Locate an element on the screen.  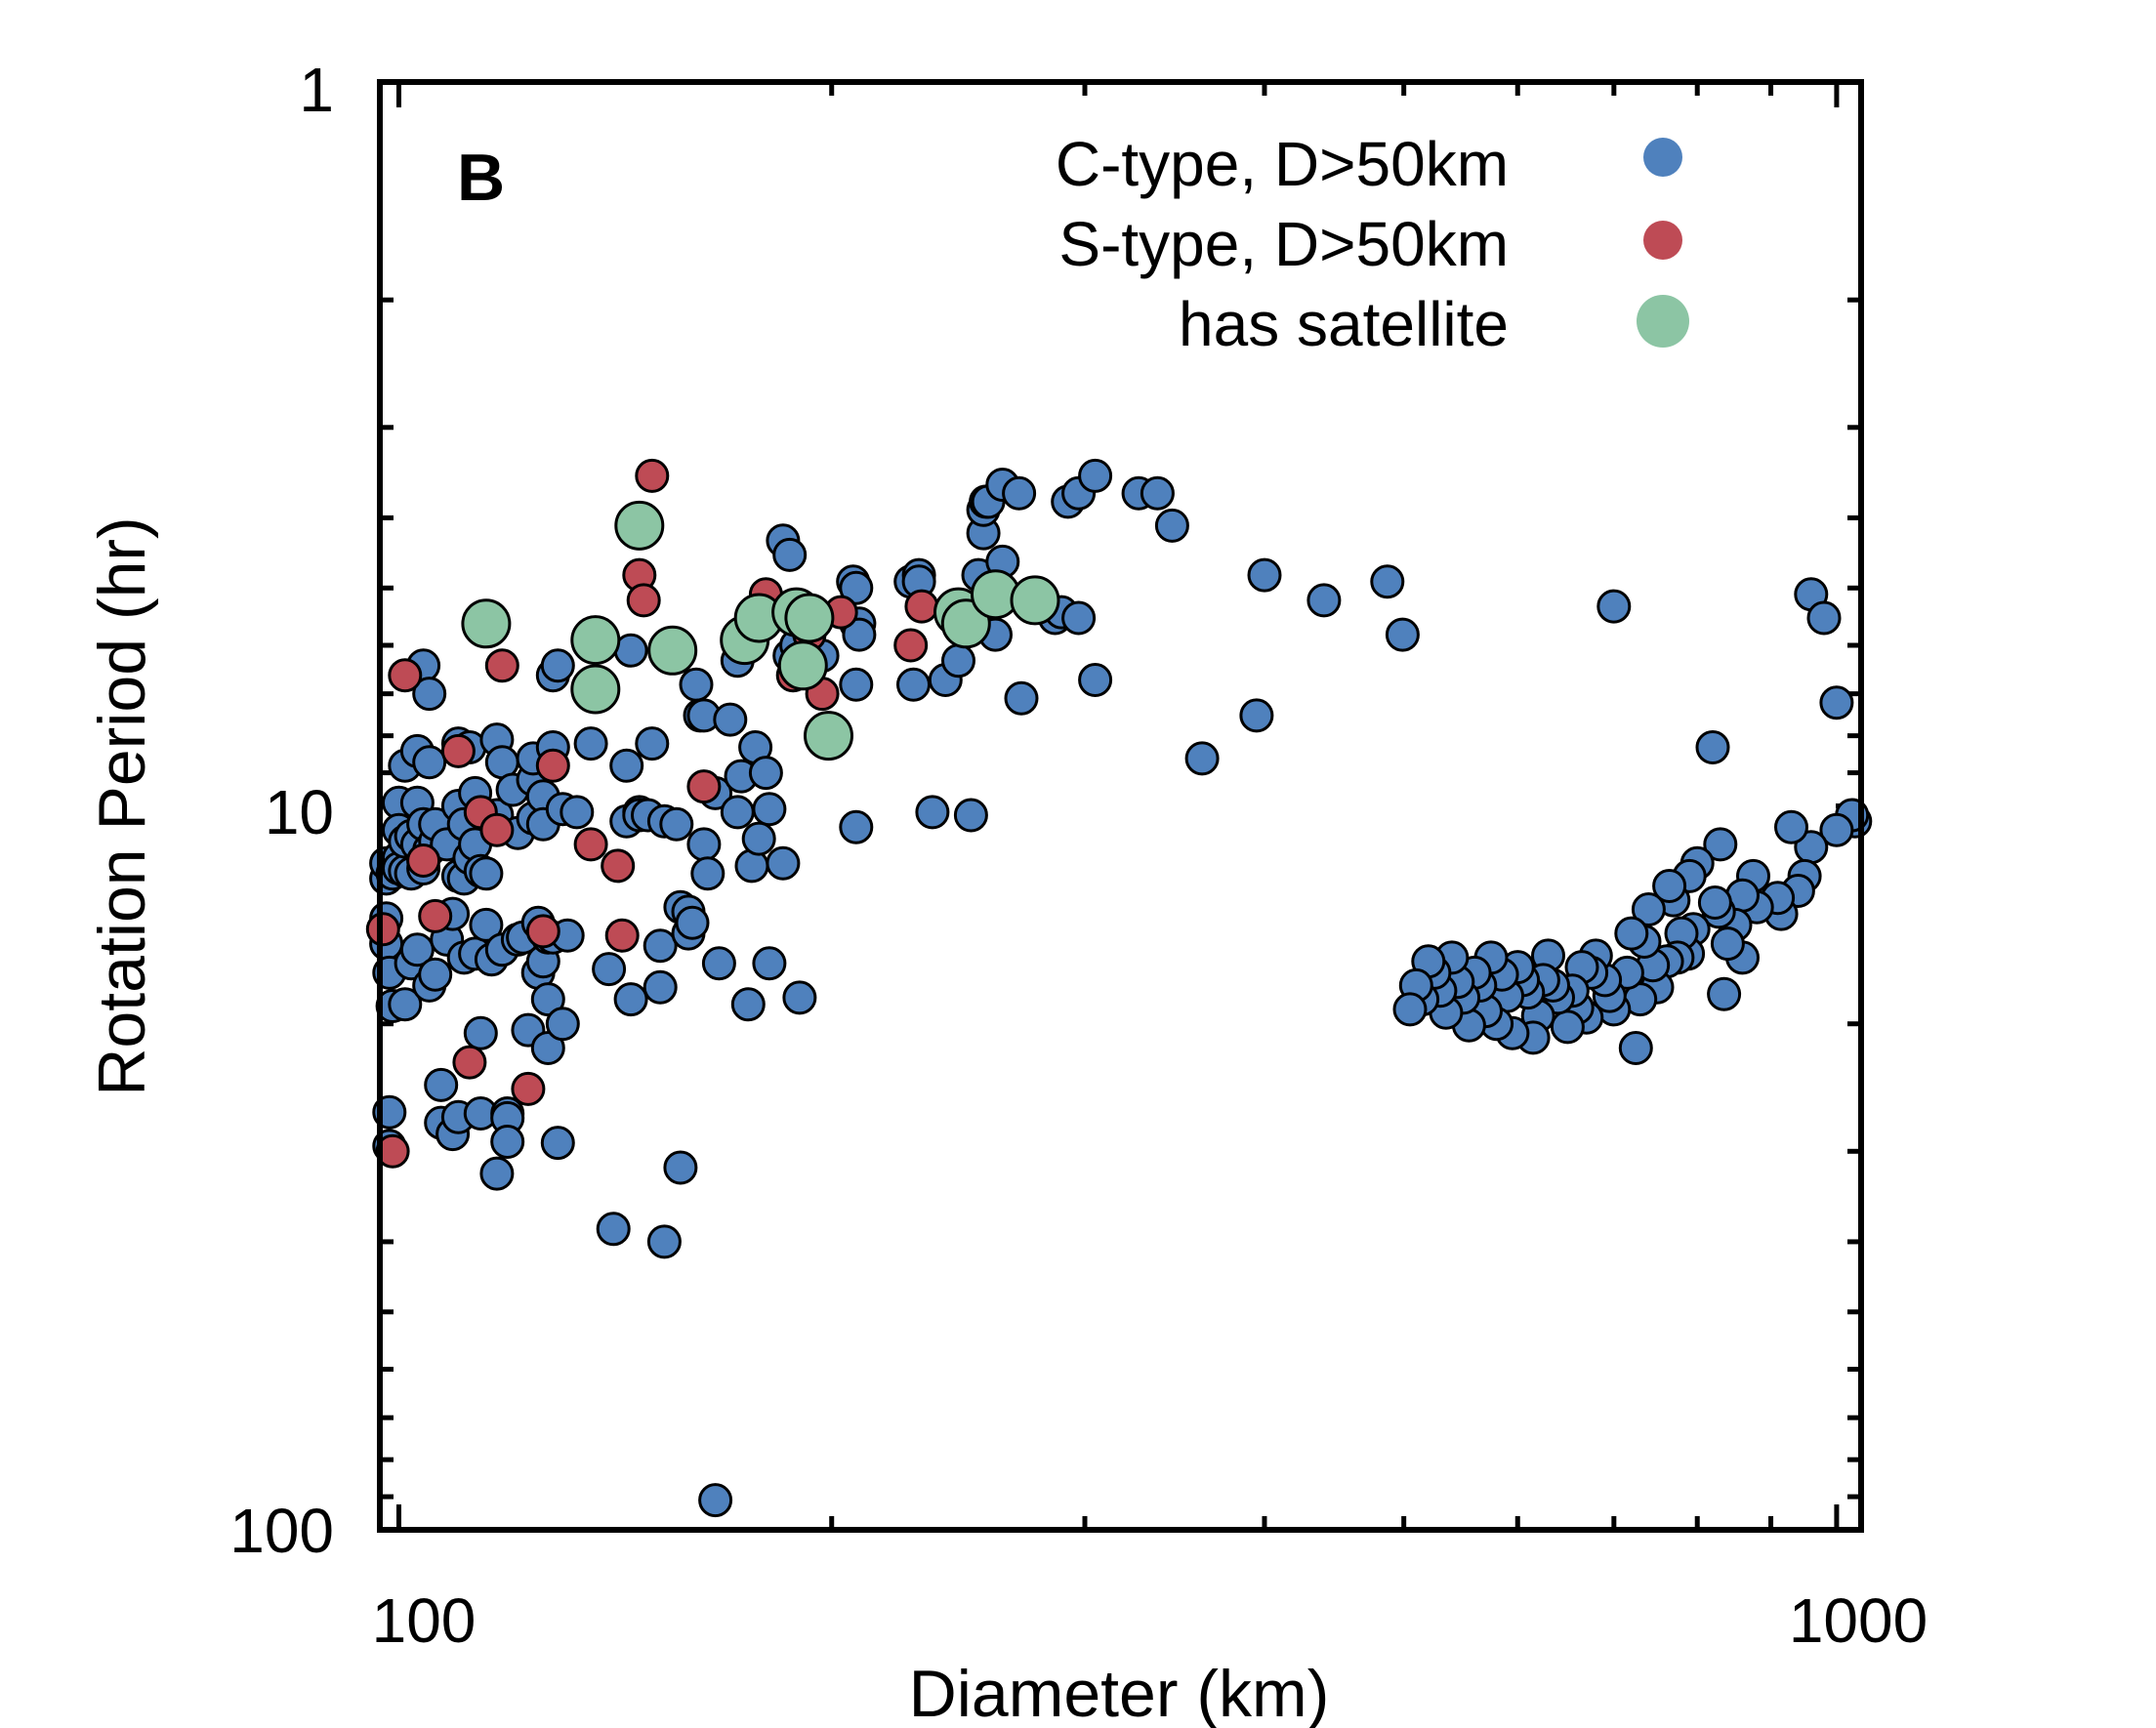
legend-label-c-type: C-type, D>50km is located at coordinates (1283, 164).